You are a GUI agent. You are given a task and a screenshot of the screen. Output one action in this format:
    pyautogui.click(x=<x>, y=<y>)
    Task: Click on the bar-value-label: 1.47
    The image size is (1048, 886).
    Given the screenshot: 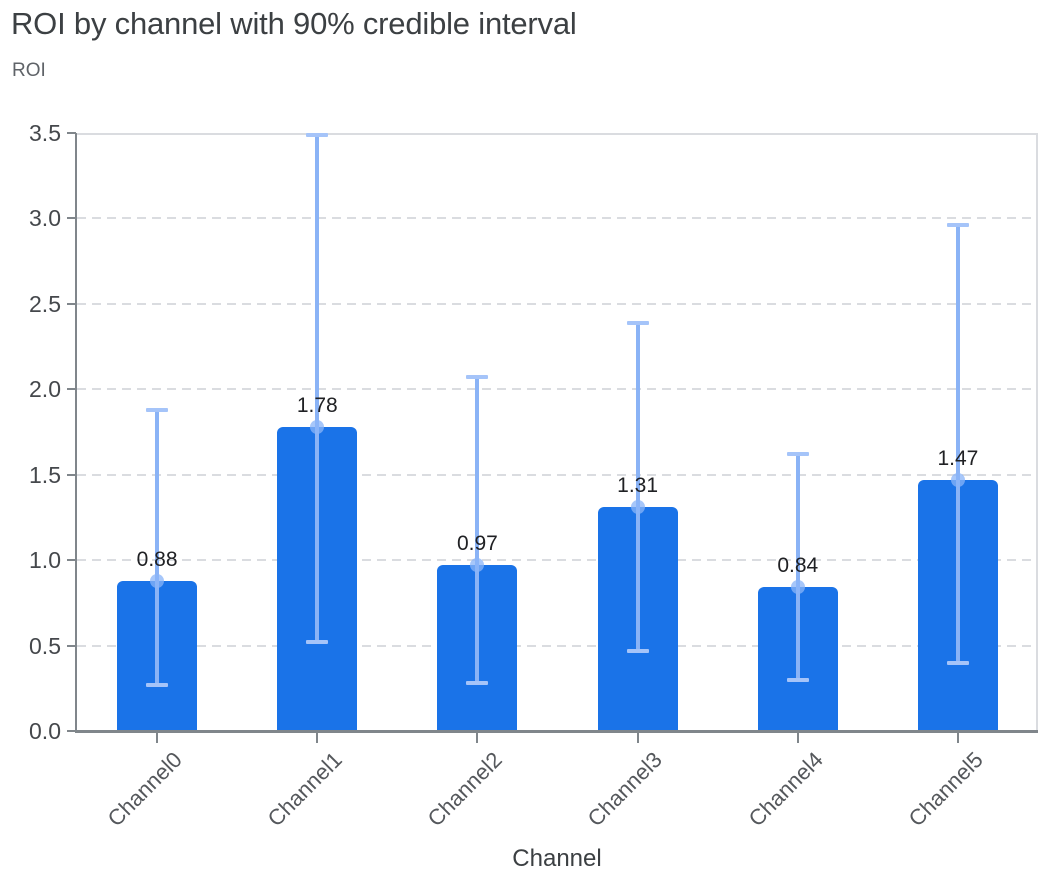 What is the action you would take?
    pyautogui.click(x=958, y=458)
    